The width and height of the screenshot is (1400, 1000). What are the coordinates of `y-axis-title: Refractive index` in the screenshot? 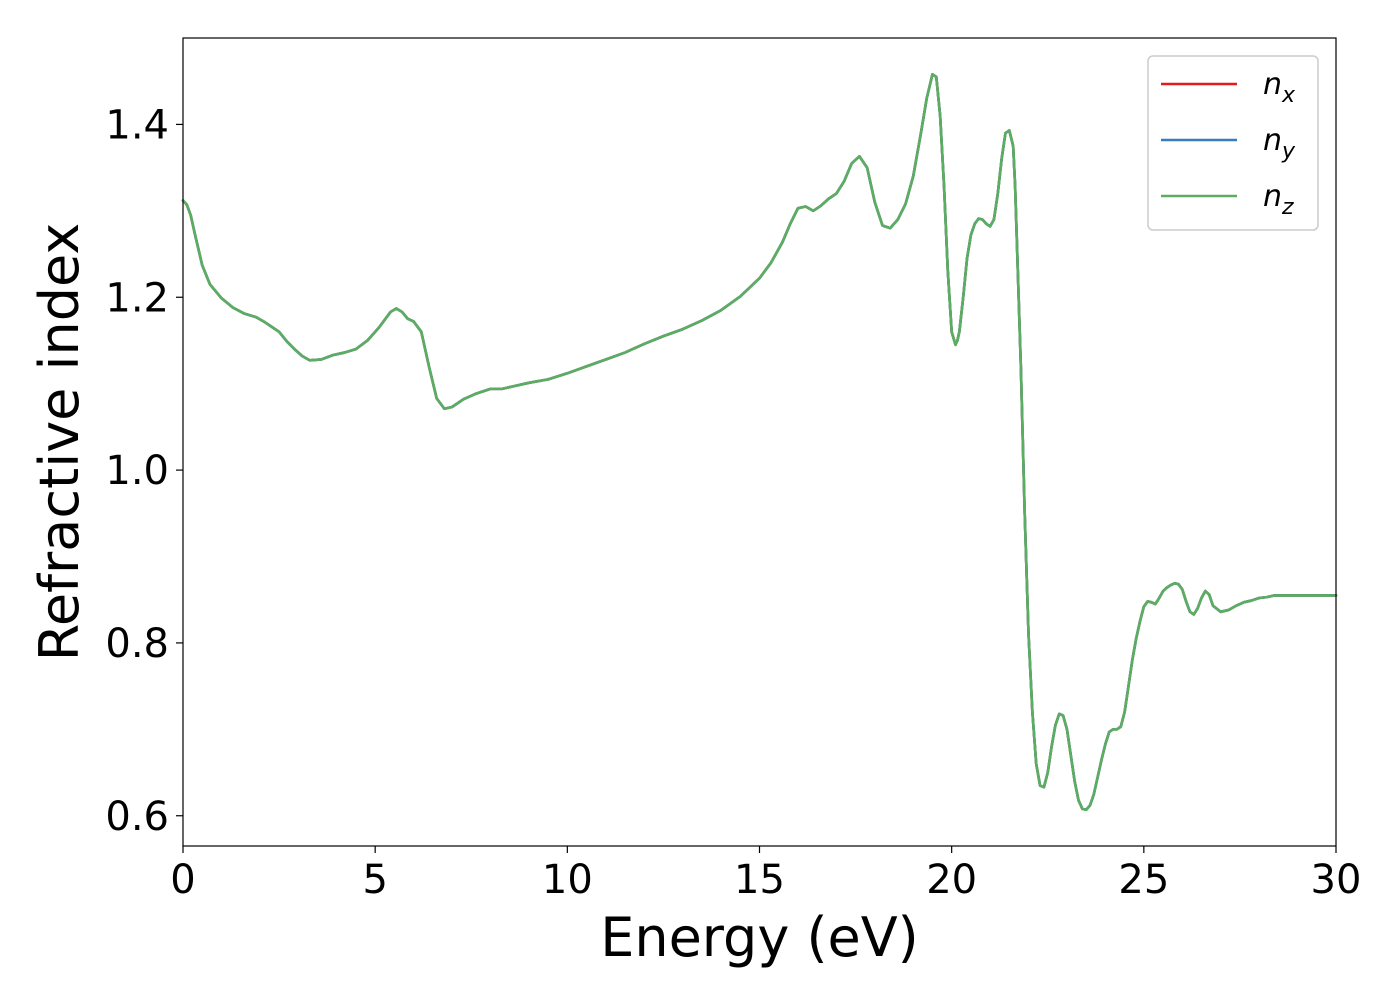 It's located at (59, 442).